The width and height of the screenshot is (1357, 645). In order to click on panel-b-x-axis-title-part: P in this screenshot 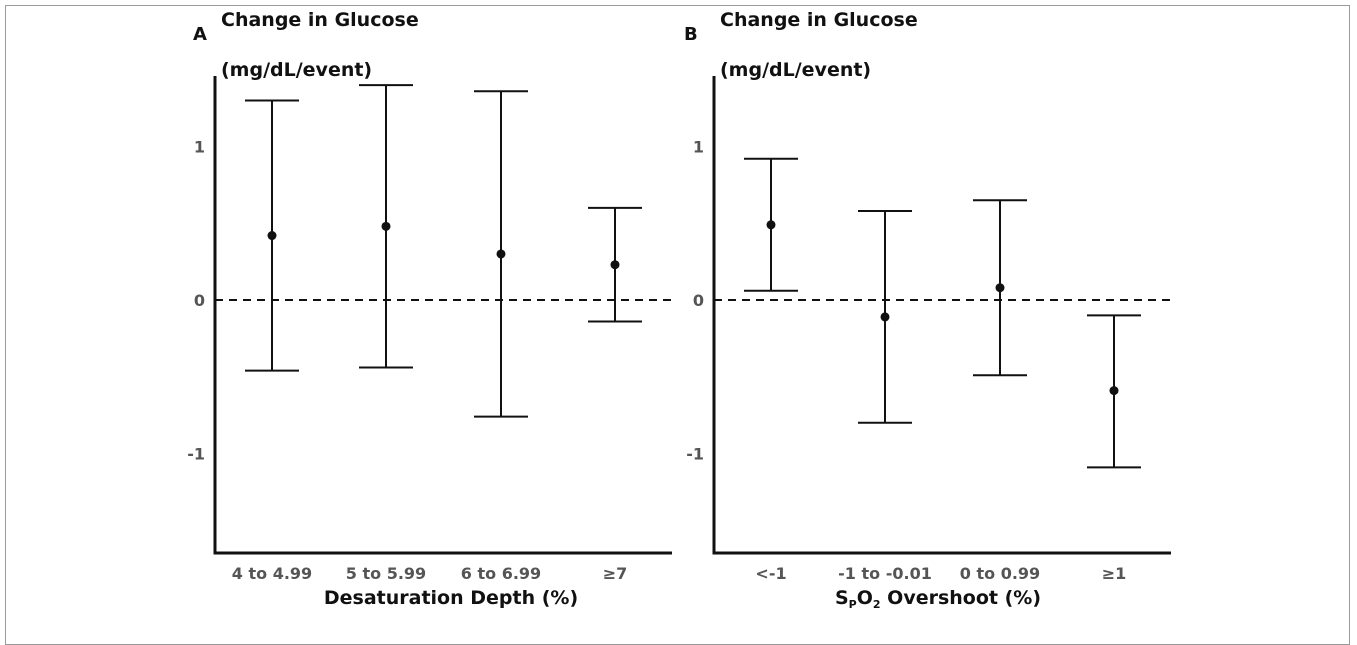, I will do `click(853, 604)`.